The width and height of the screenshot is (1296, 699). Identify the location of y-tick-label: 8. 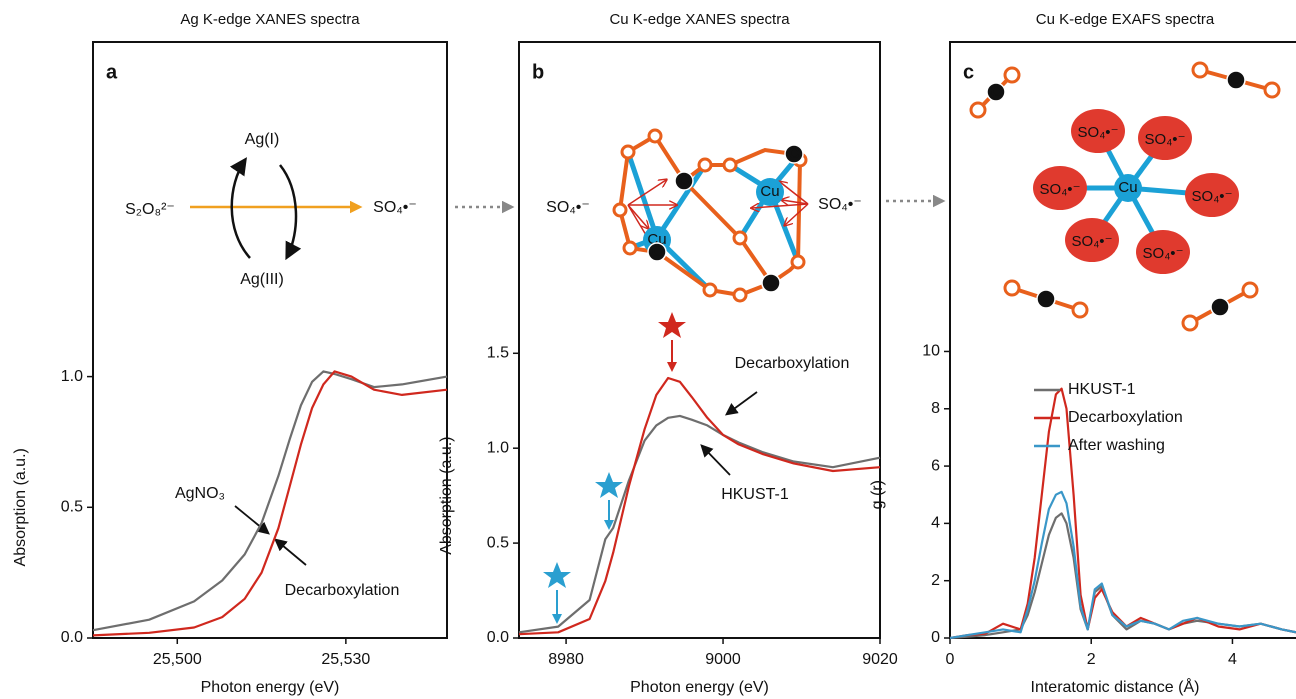
(935, 408).